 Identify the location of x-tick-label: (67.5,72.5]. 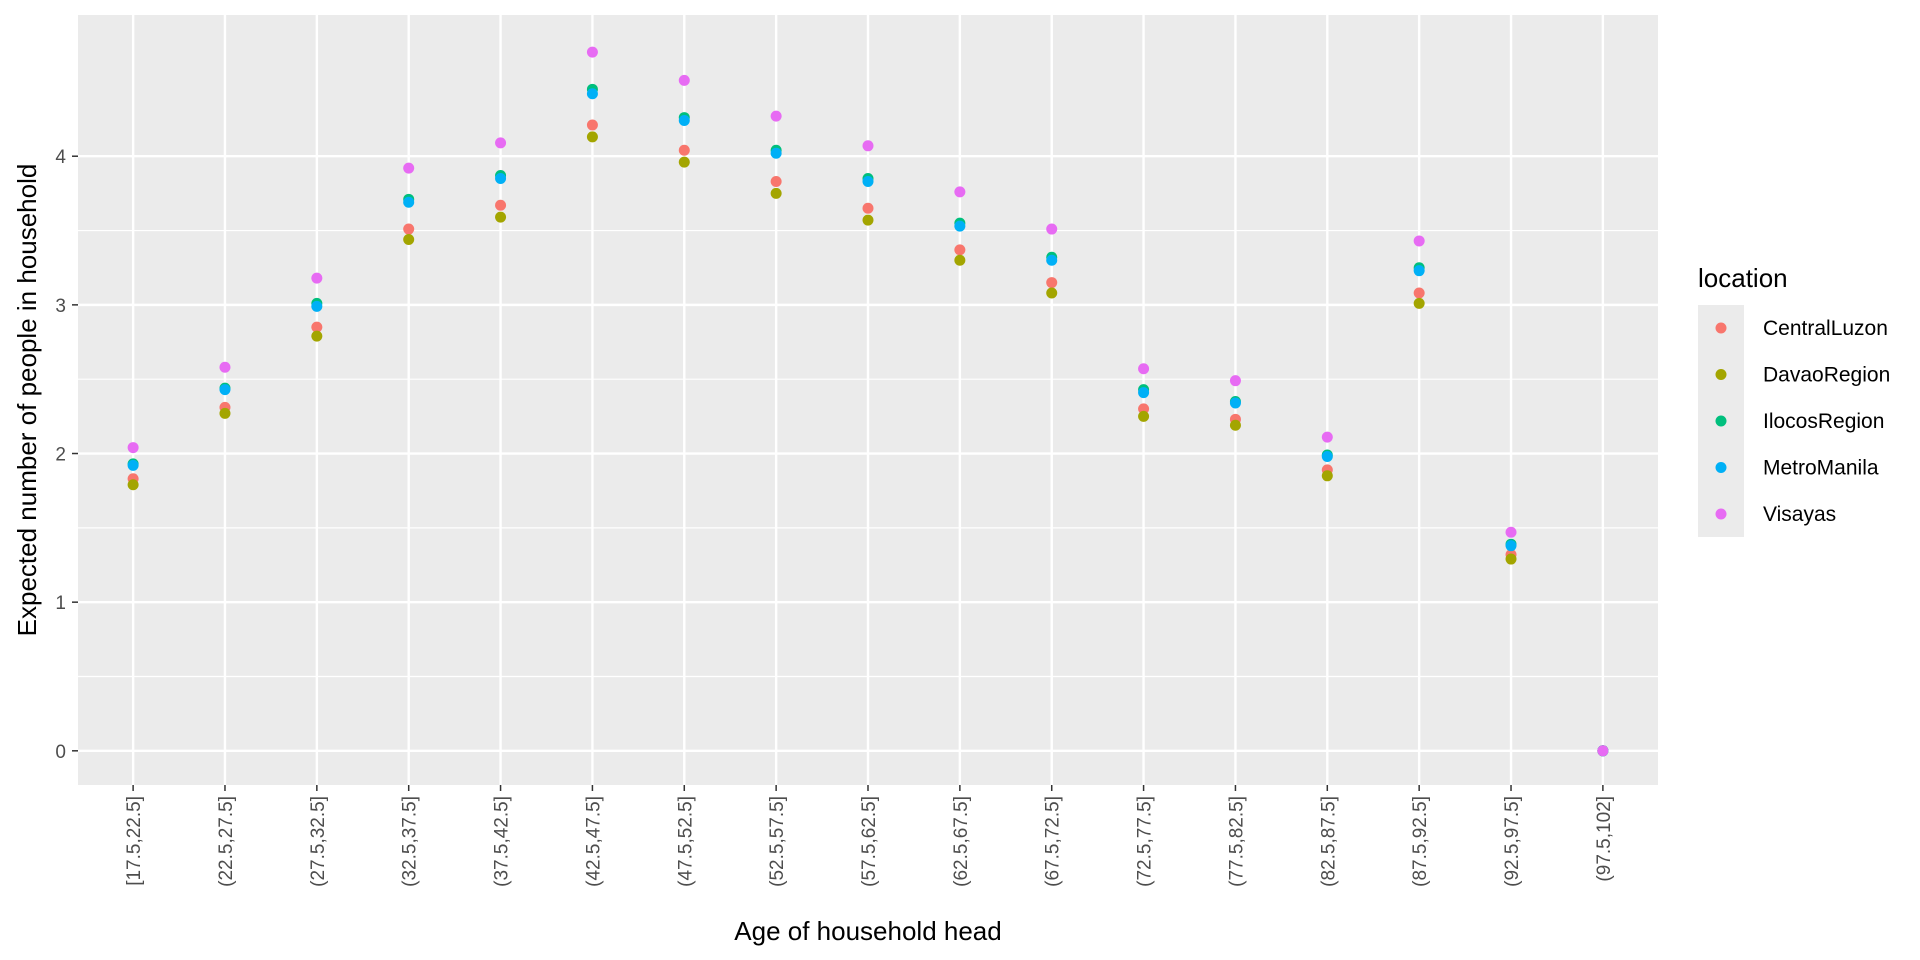
(1053, 841).